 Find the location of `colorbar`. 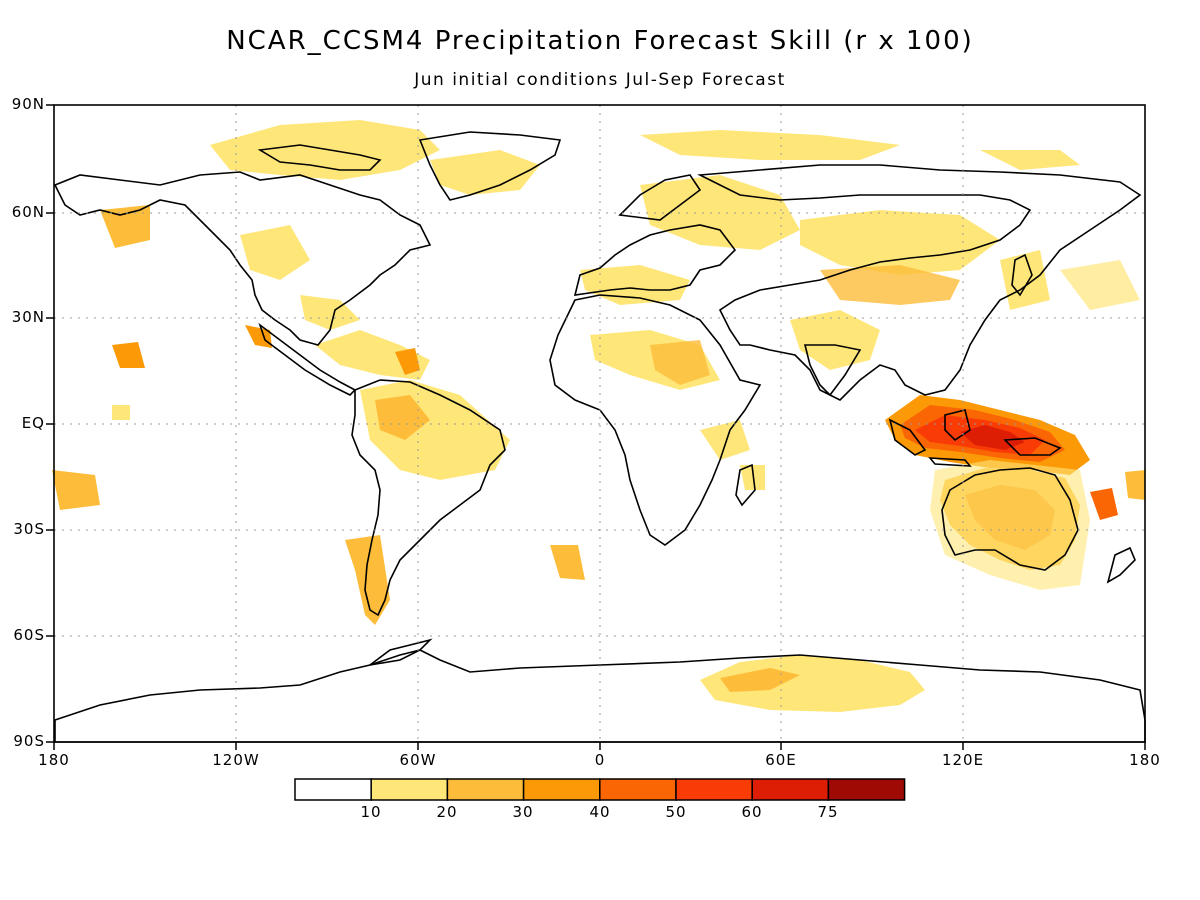

colorbar is located at coordinates (600, 789).